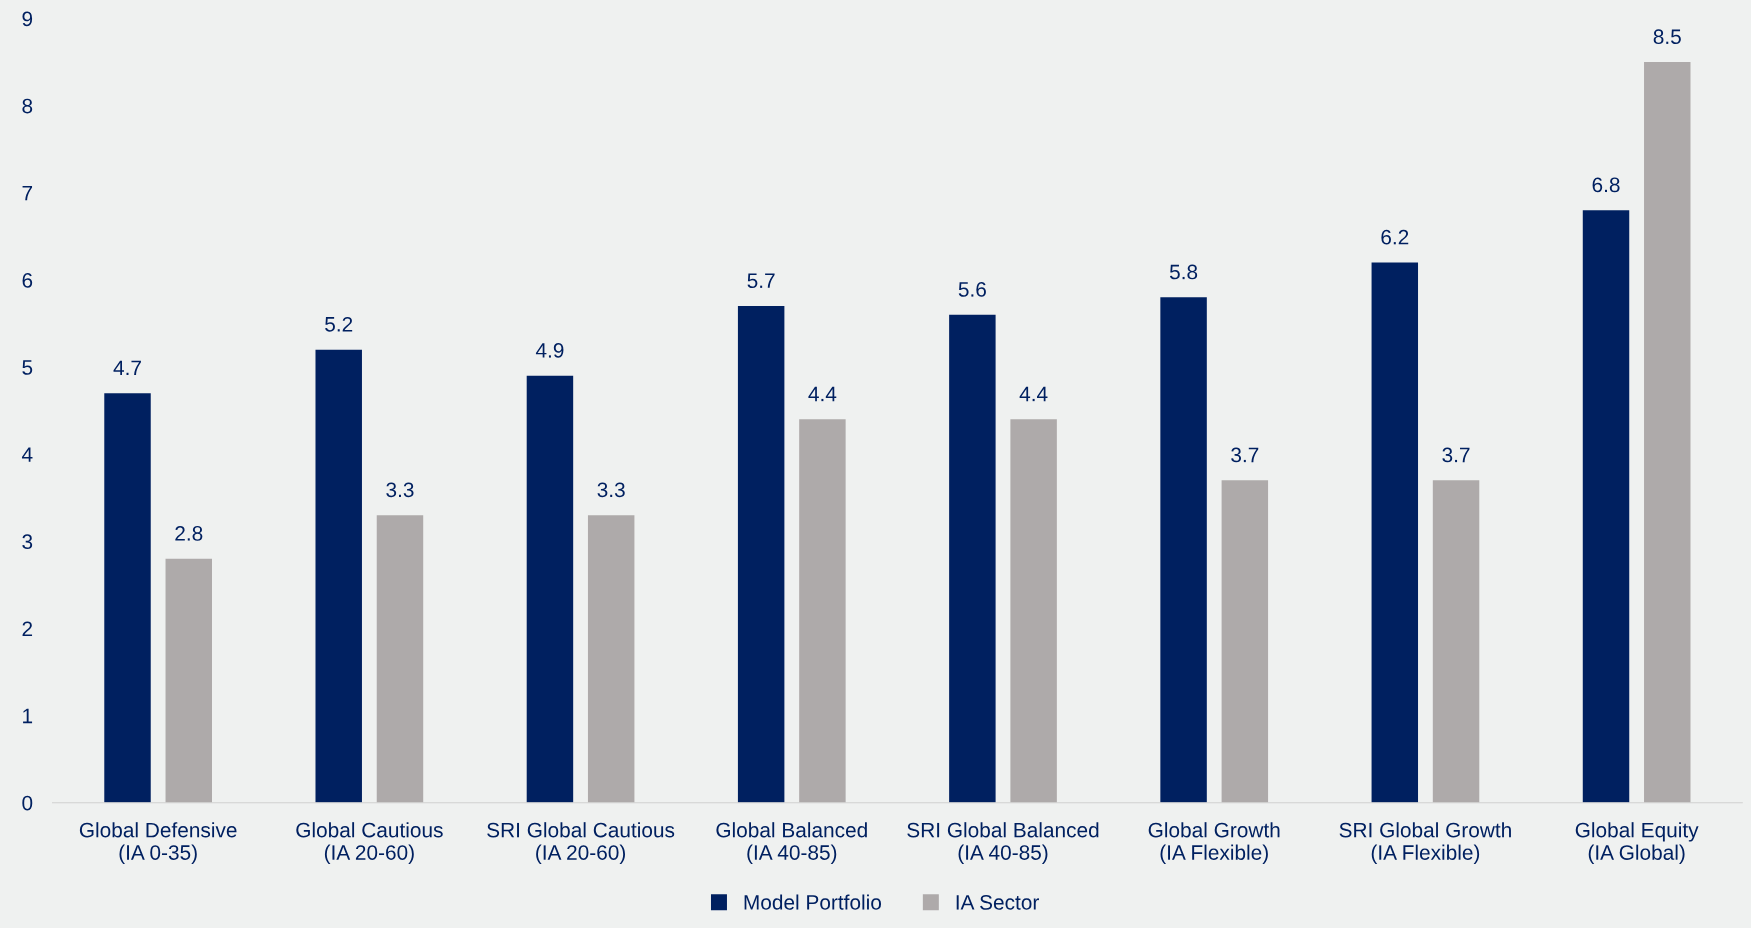 The image size is (1751, 928). I want to click on x-tick-label: SRI Global Growth (IA Flexible), so click(1425, 843).